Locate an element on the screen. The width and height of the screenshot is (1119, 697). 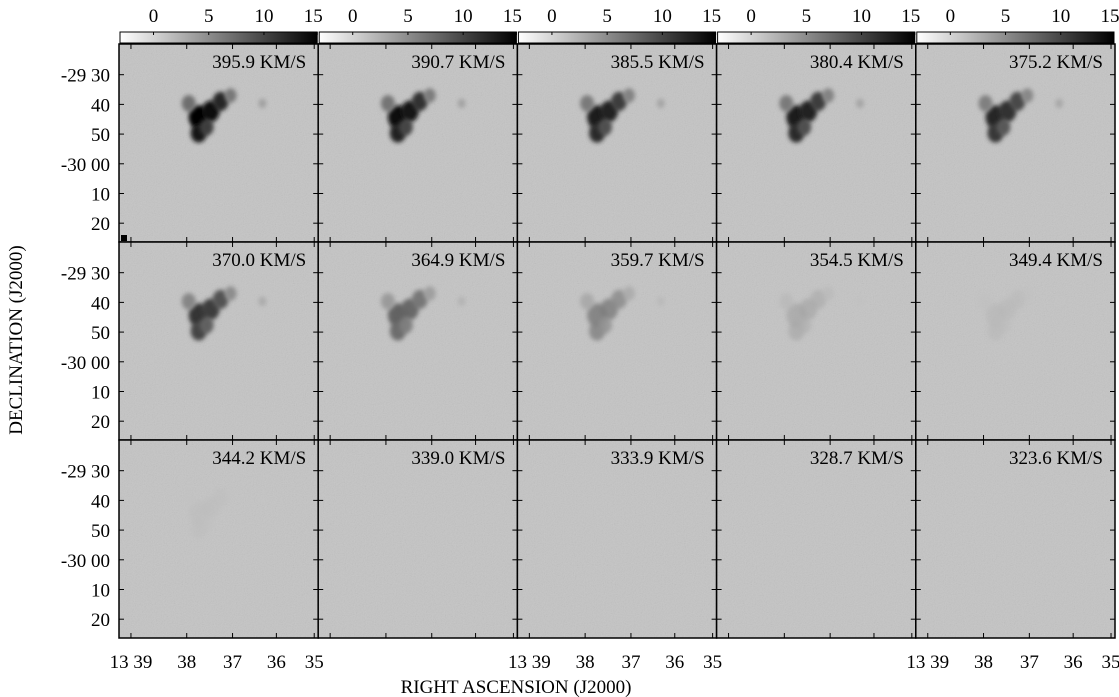
velocity-label: 333.9 KM/S is located at coordinates (658, 458).